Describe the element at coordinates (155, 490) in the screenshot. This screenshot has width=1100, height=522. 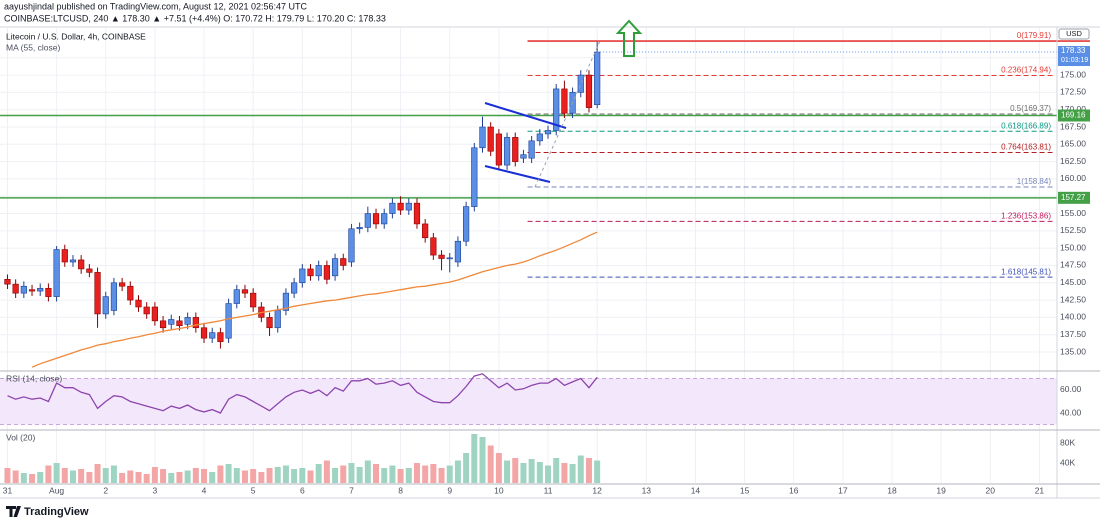
I see `x-tick-label: 3` at that location.